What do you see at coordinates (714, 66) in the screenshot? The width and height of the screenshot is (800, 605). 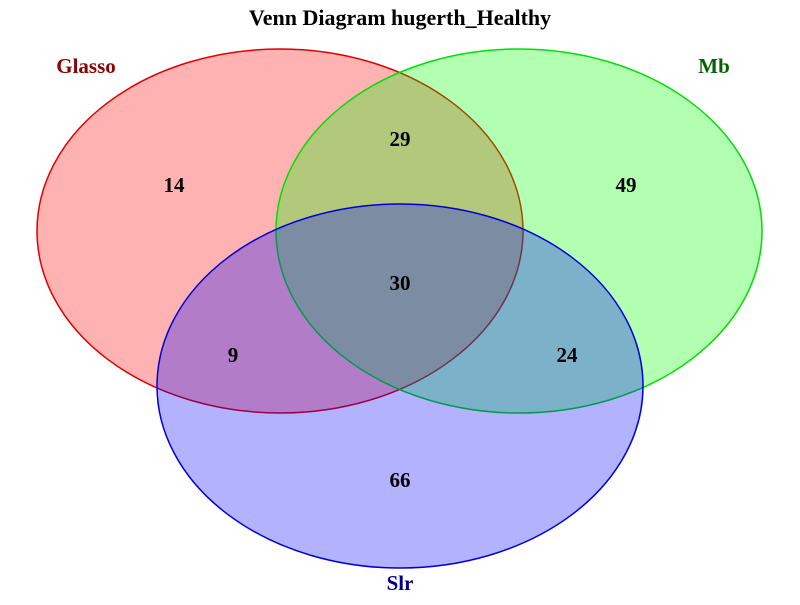 I see `set-label-mb: Mb` at bounding box center [714, 66].